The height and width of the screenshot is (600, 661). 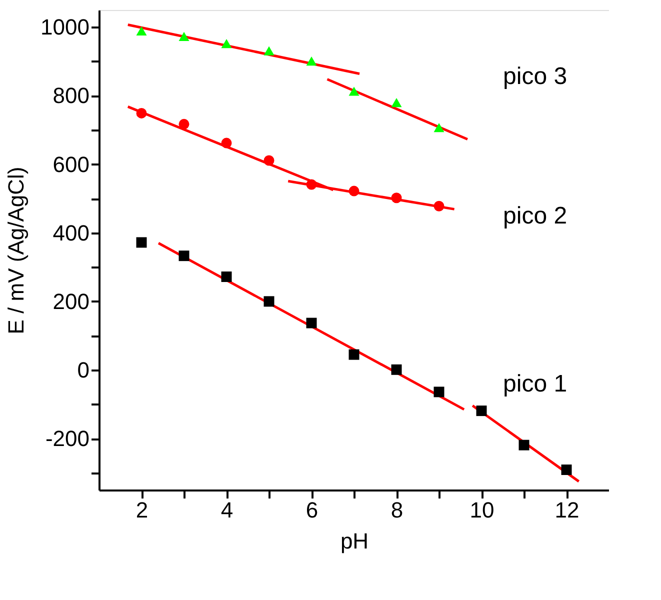 What do you see at coordinates (71, 301) in the screenshot?
I see `y-tick-label: 200` at bounding box center [71, 301].